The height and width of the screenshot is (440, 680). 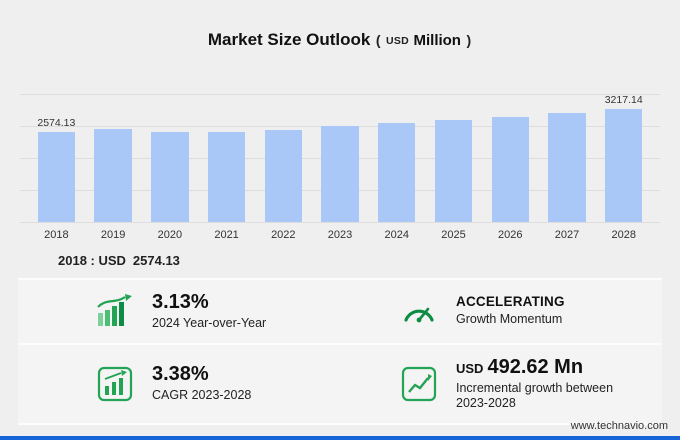 I want to click on title-text: Market Size Outlook, so click(x=289, y=39).